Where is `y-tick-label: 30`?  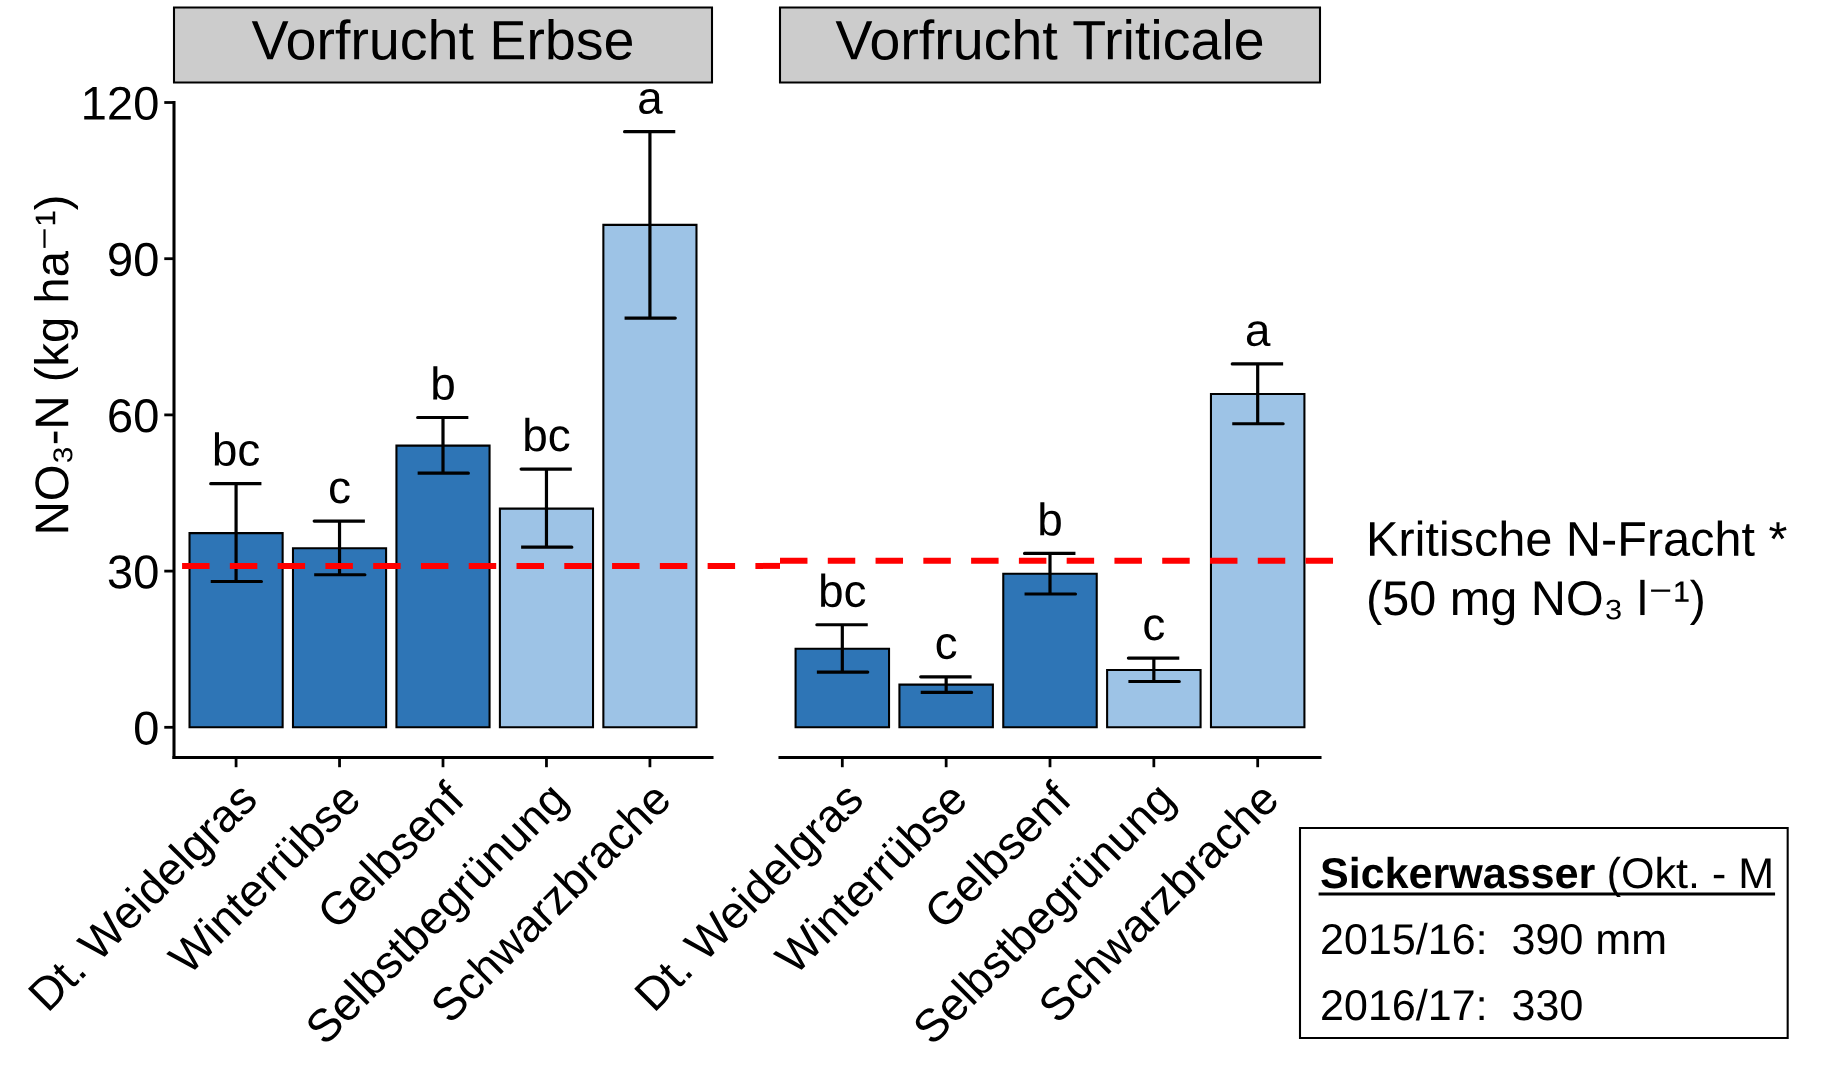 y-tick-label: 30 is located at coordinates (133, 572).